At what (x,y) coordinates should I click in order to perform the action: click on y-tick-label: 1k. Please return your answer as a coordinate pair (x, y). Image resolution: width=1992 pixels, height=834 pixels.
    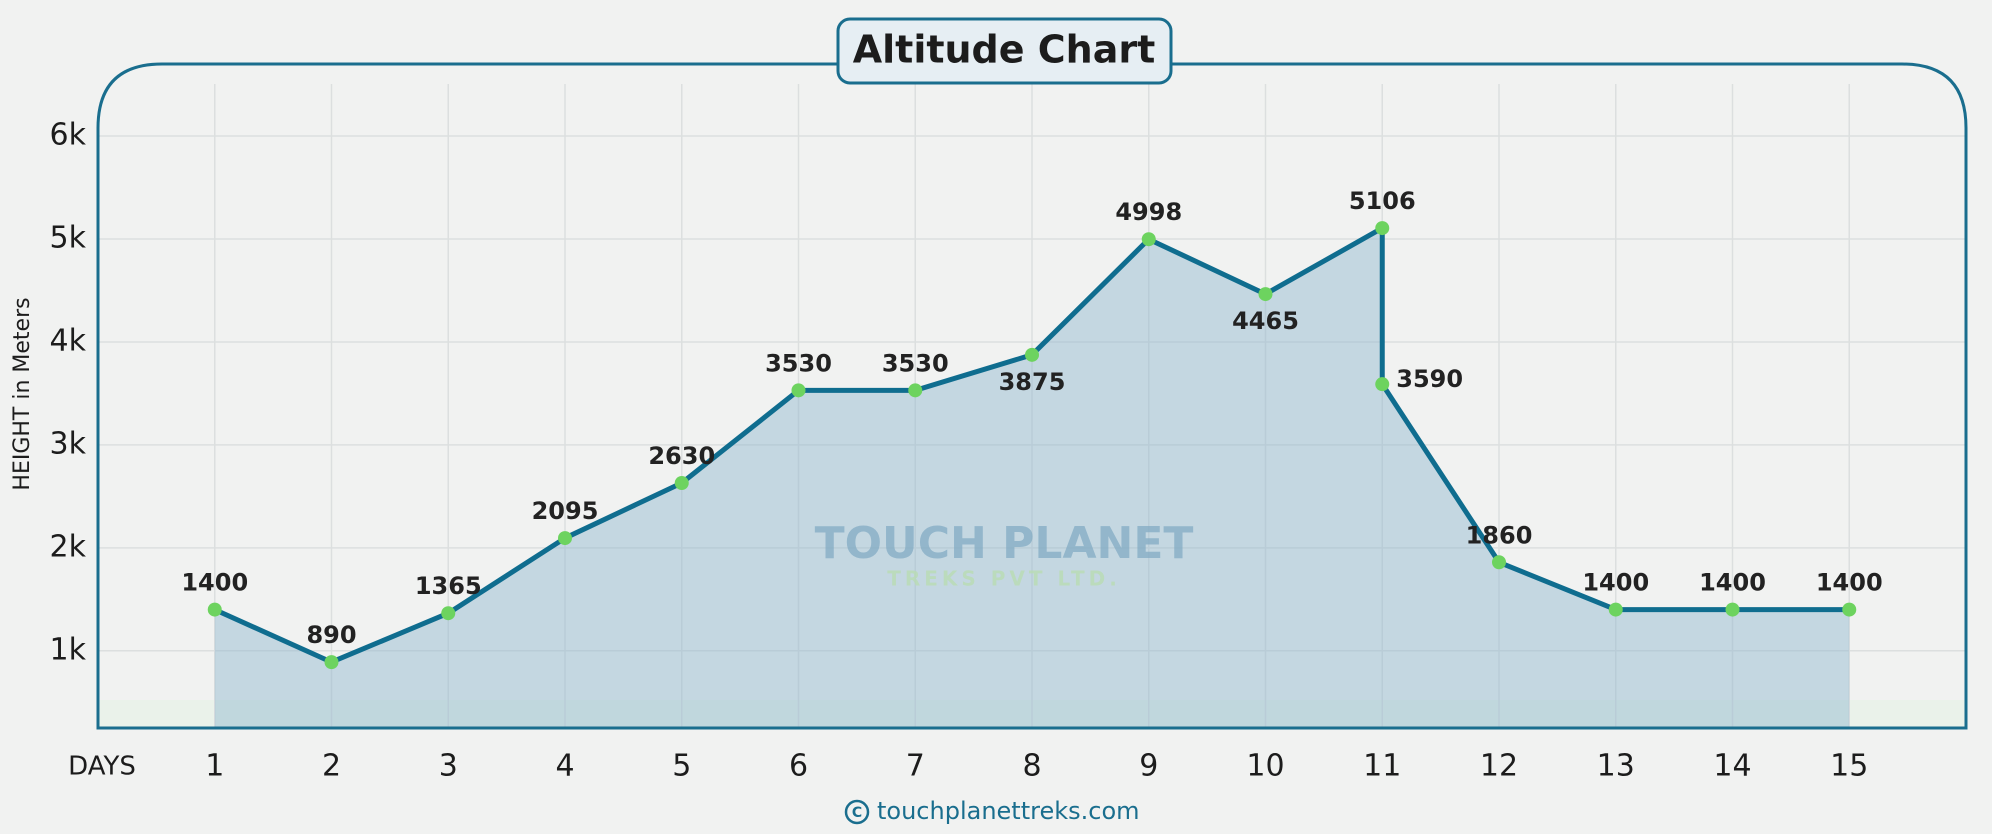
    Looking at the image, I should click on (68, 649).